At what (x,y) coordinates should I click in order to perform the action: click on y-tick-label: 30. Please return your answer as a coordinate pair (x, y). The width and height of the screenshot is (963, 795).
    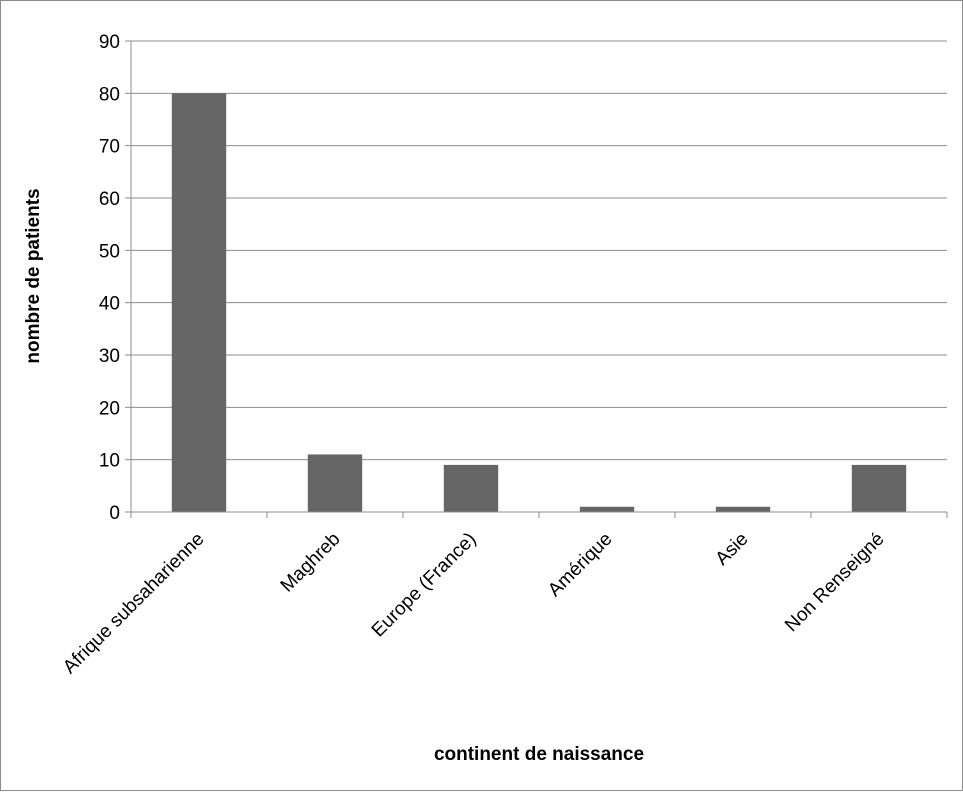
    Looking at the image, I should click on (109, 356).